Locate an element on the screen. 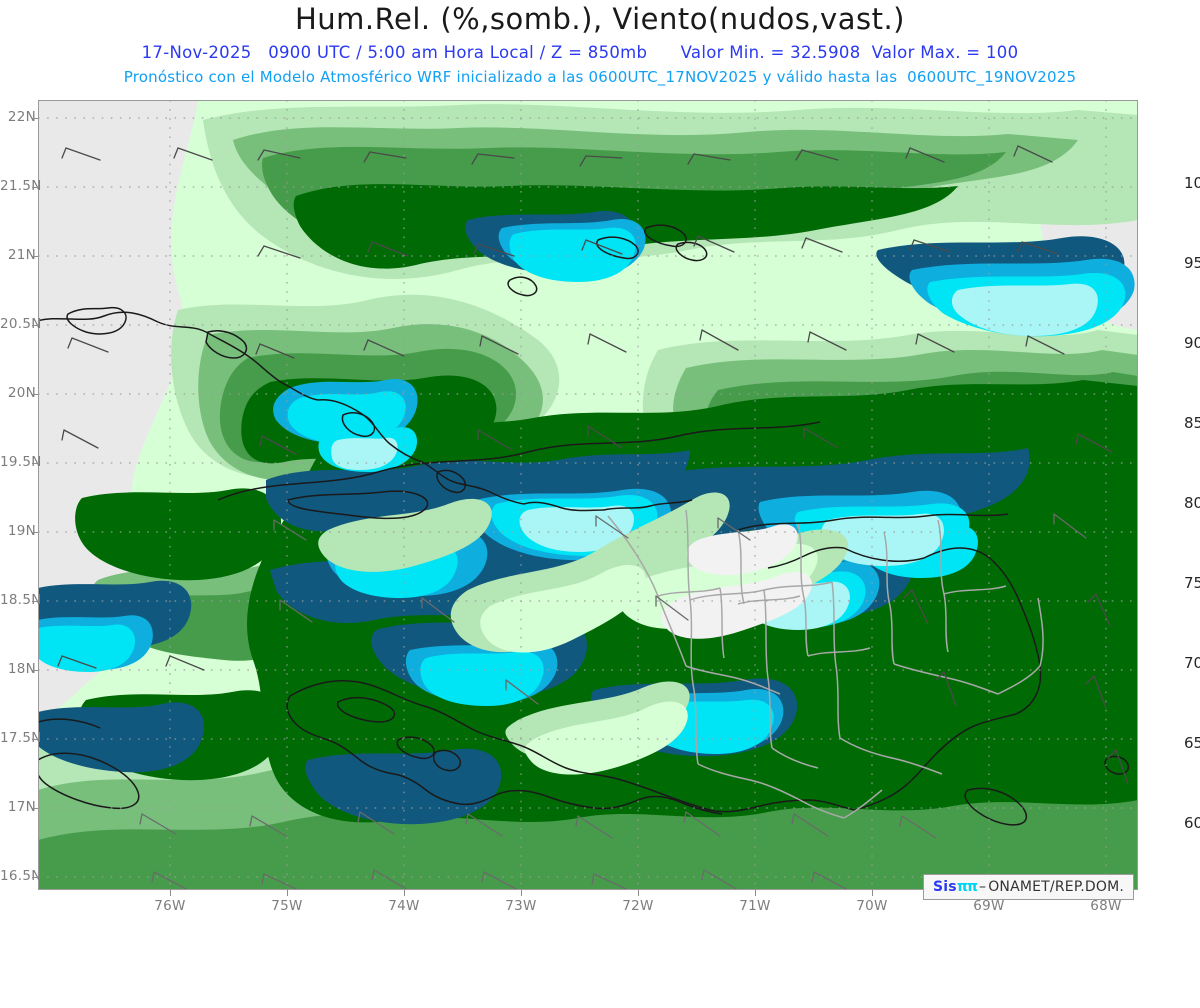  lat-tick-label: 17.5N is located at coordinates (21, 738).